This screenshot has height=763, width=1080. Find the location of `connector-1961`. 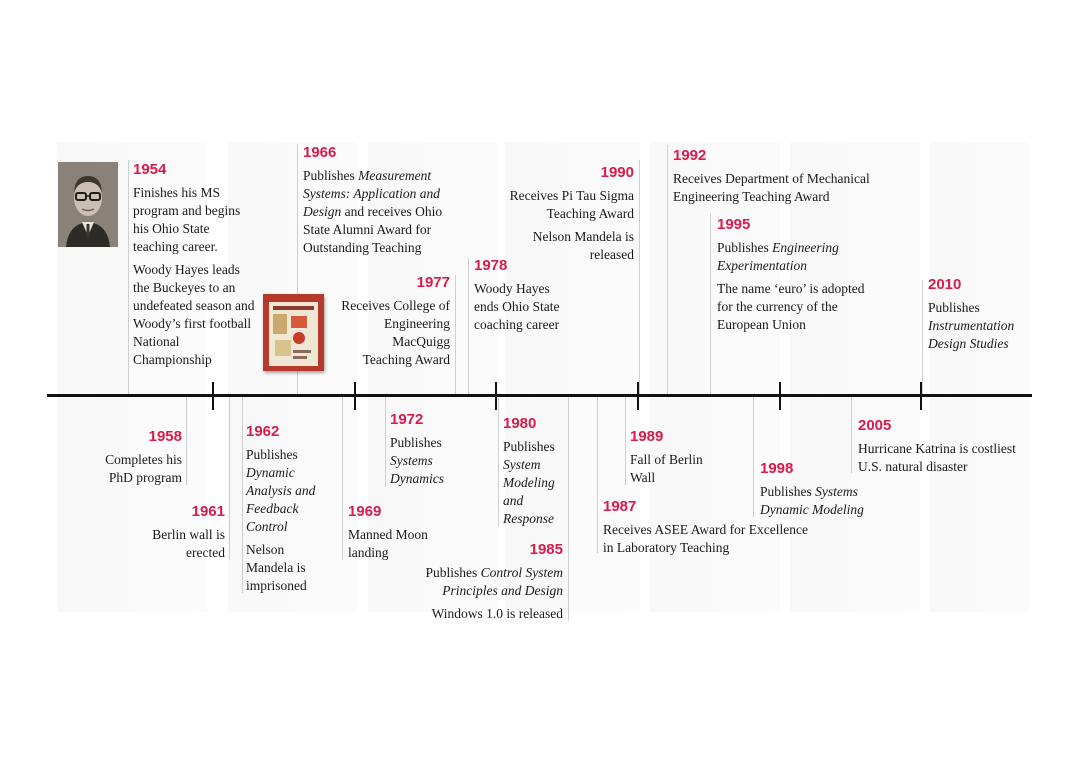

connector-1961 is located at coordinates (229, 478).